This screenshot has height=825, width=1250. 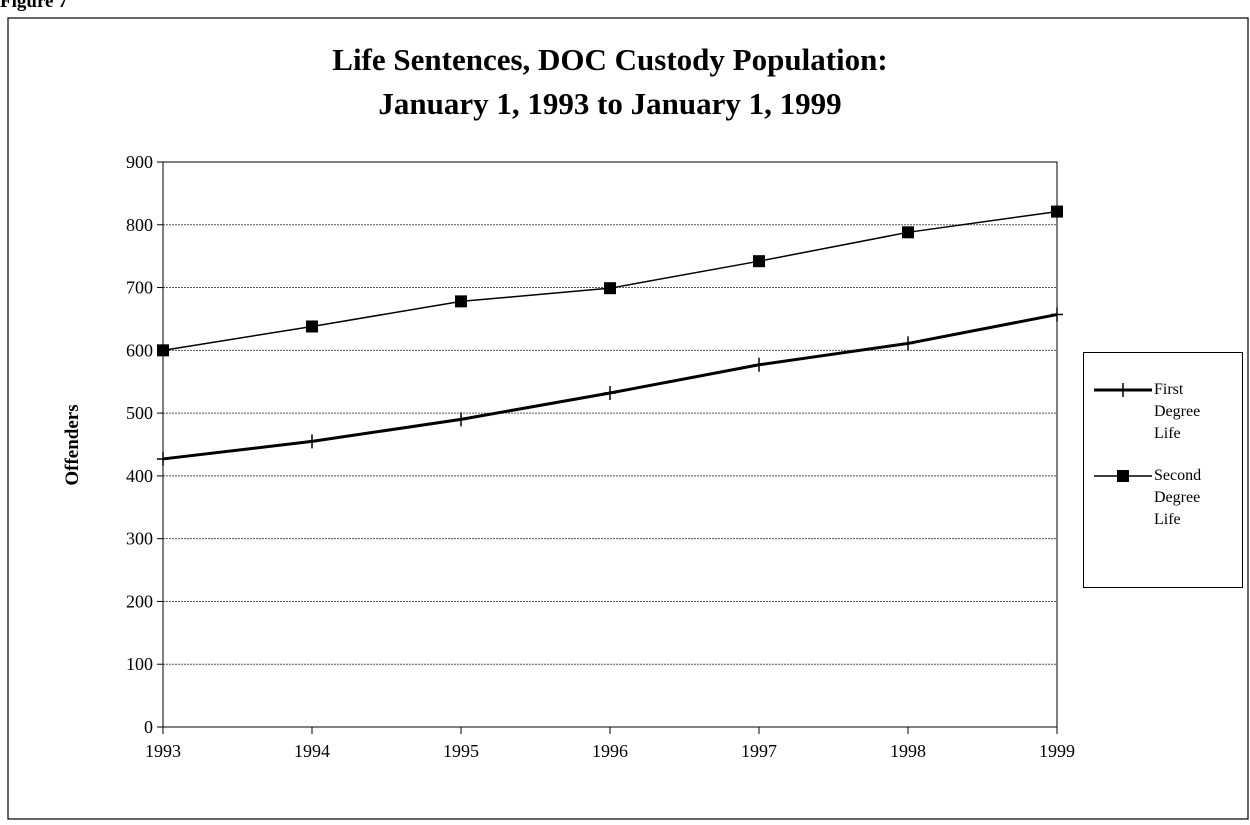 I want to click on y-tick-label: 700, so click(x=139, y=288).